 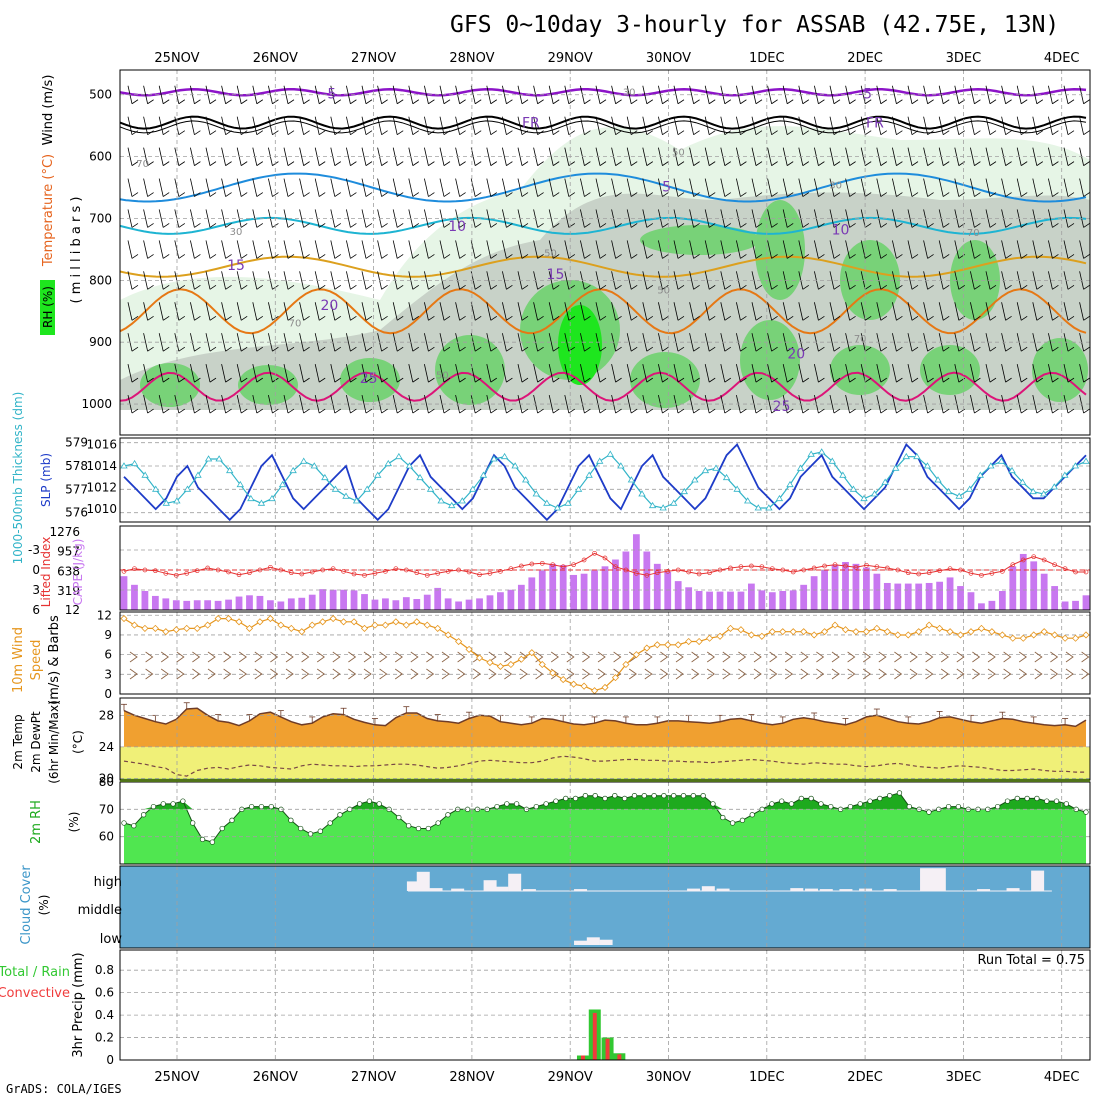 I want to click on rh-contour-label: 30, so click(x=835, y=185).